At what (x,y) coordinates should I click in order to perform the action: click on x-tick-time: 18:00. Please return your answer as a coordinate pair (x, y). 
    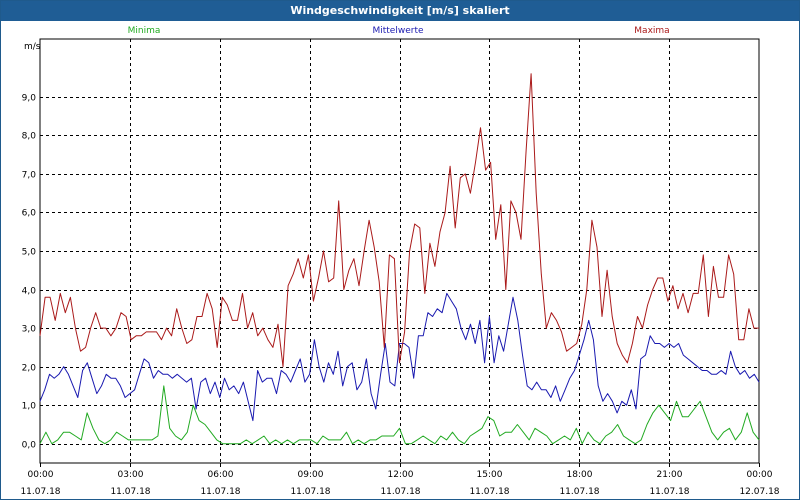
    Looking at the image, I should click on (580, 475).